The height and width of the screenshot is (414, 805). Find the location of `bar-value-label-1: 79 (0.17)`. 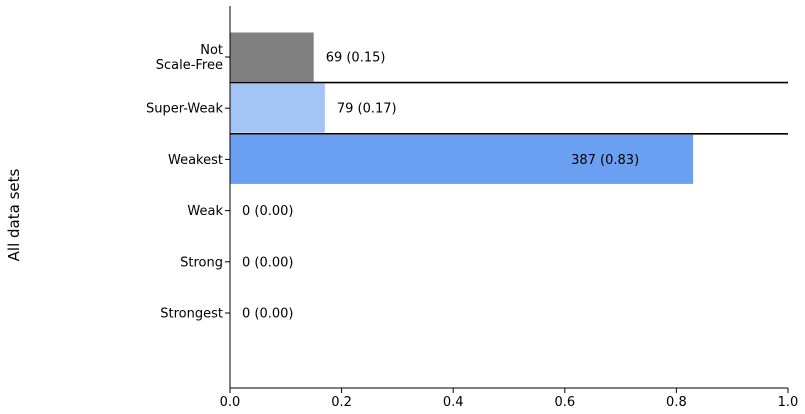

bar-value-label-1: 79 (0.17) is located at coordinates (367, 109).